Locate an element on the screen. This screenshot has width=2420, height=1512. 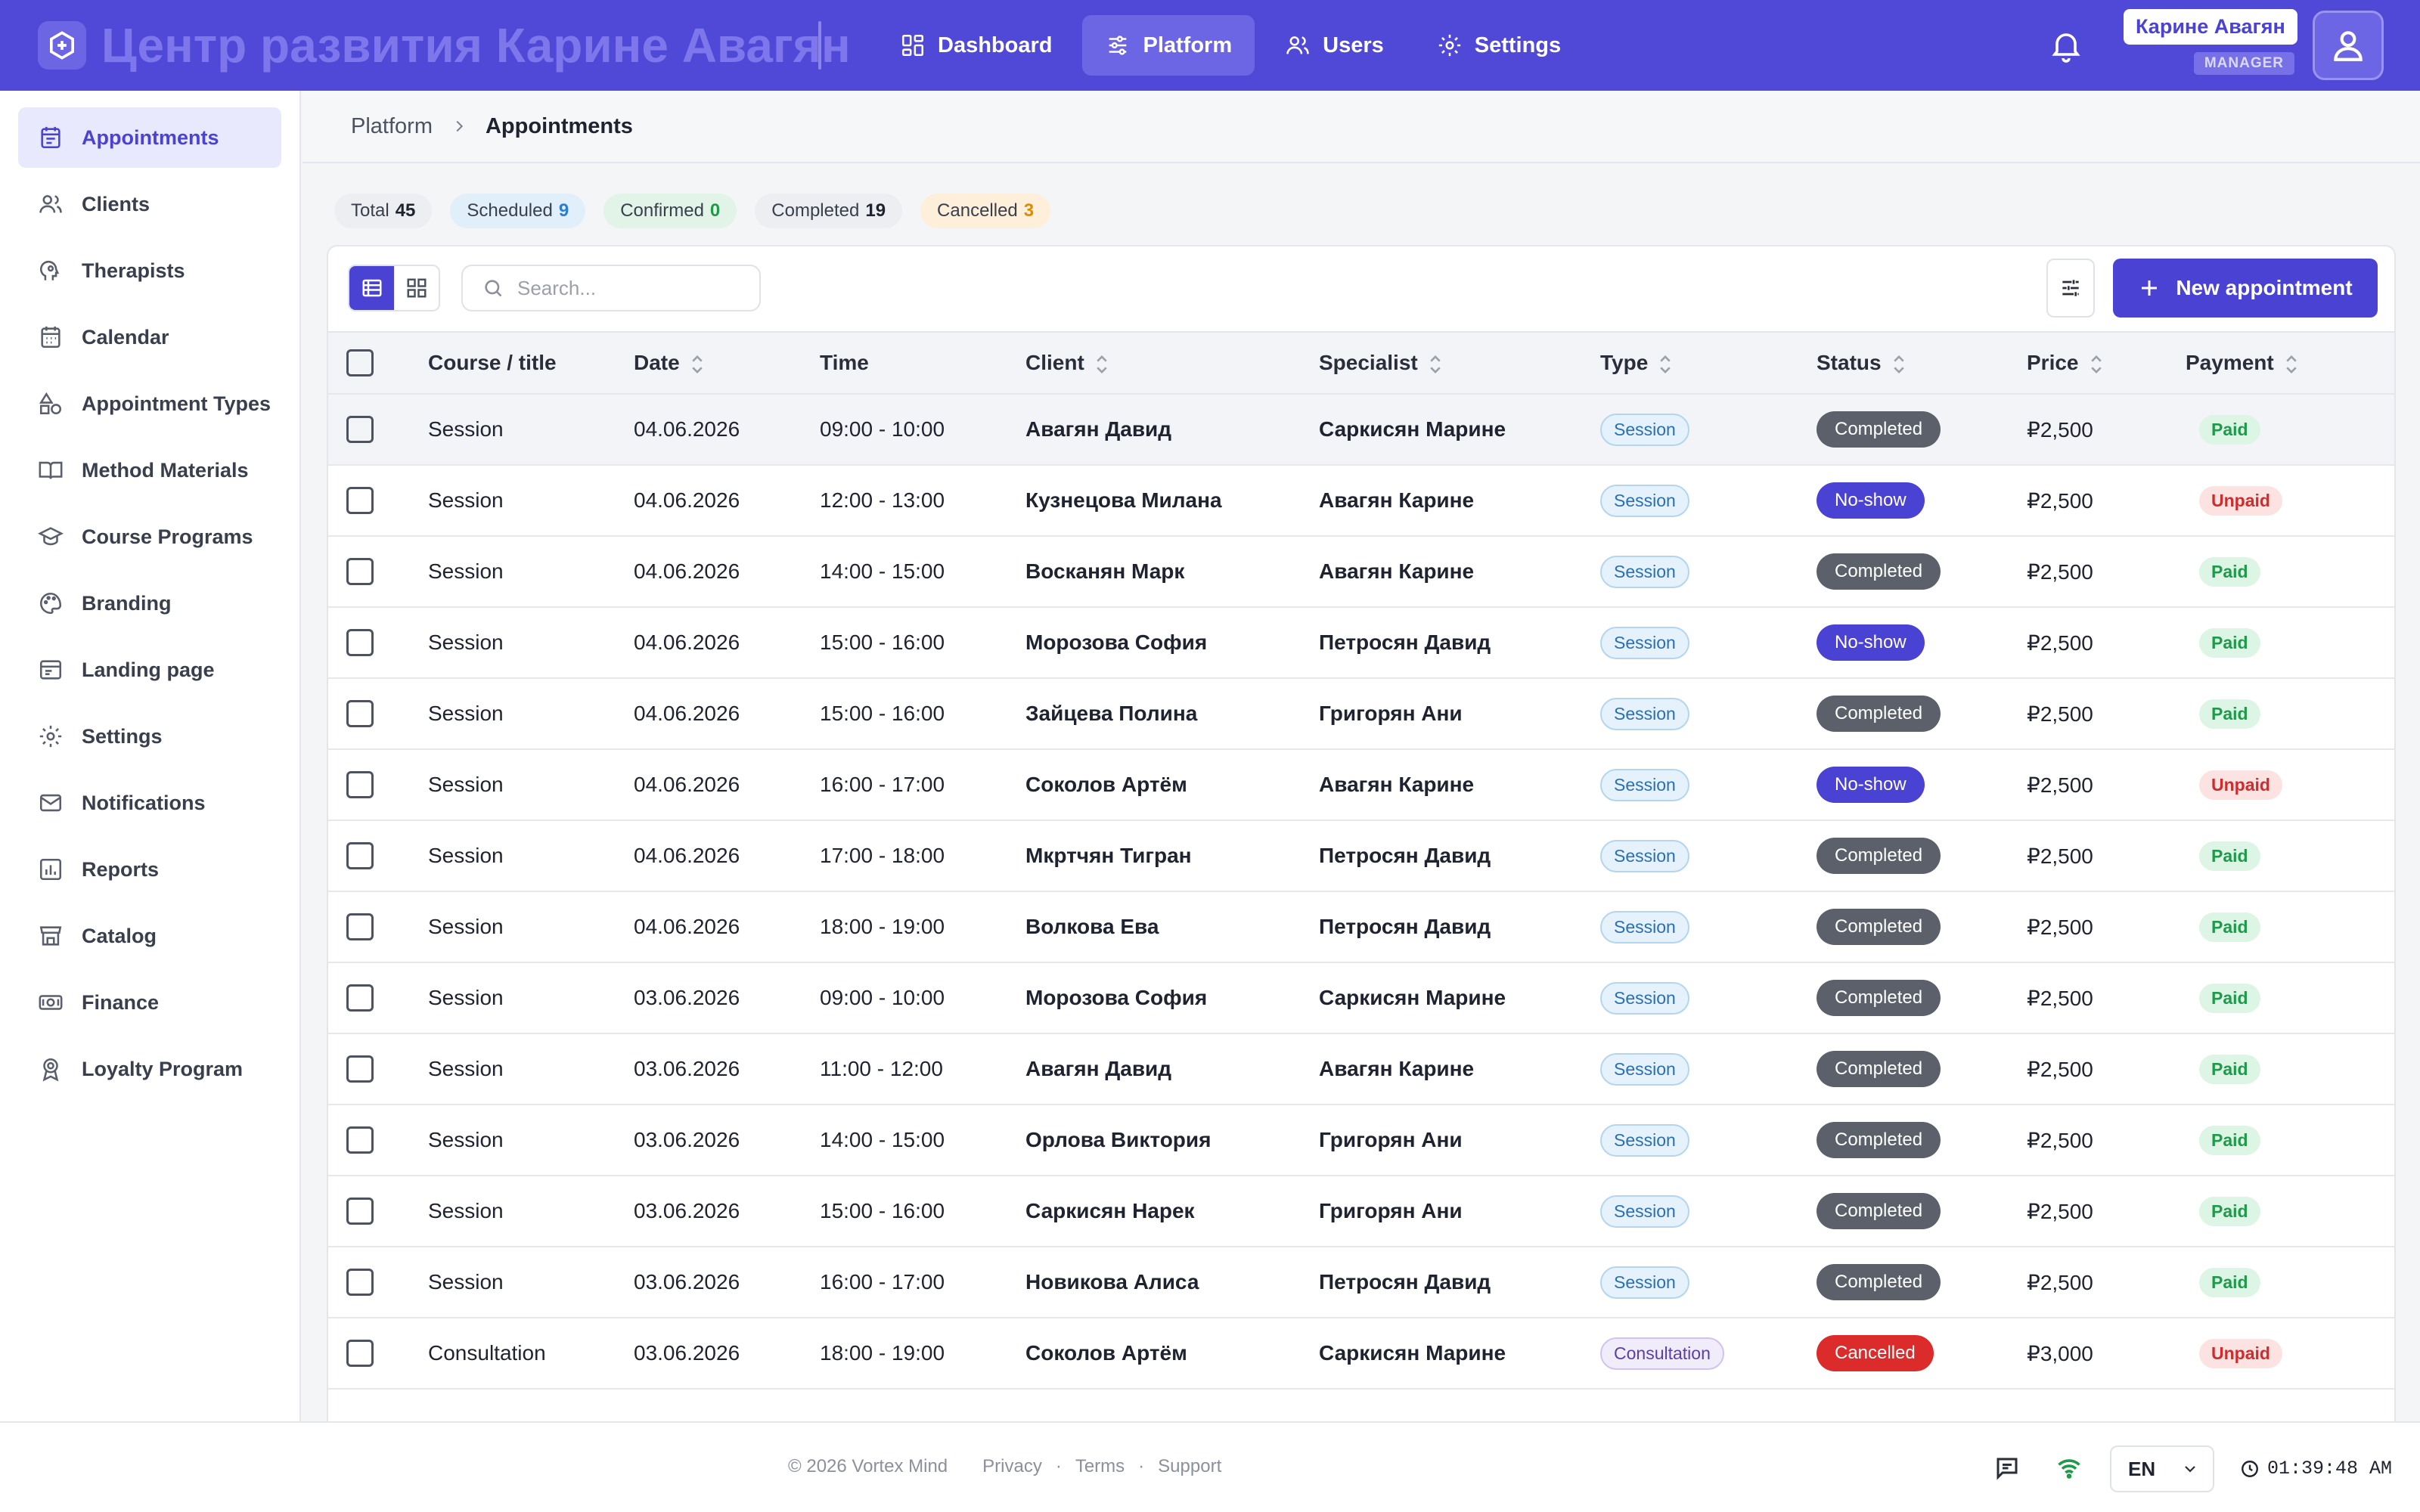
sidebar-item-clients: Clients is located at coordinates (149, 204).